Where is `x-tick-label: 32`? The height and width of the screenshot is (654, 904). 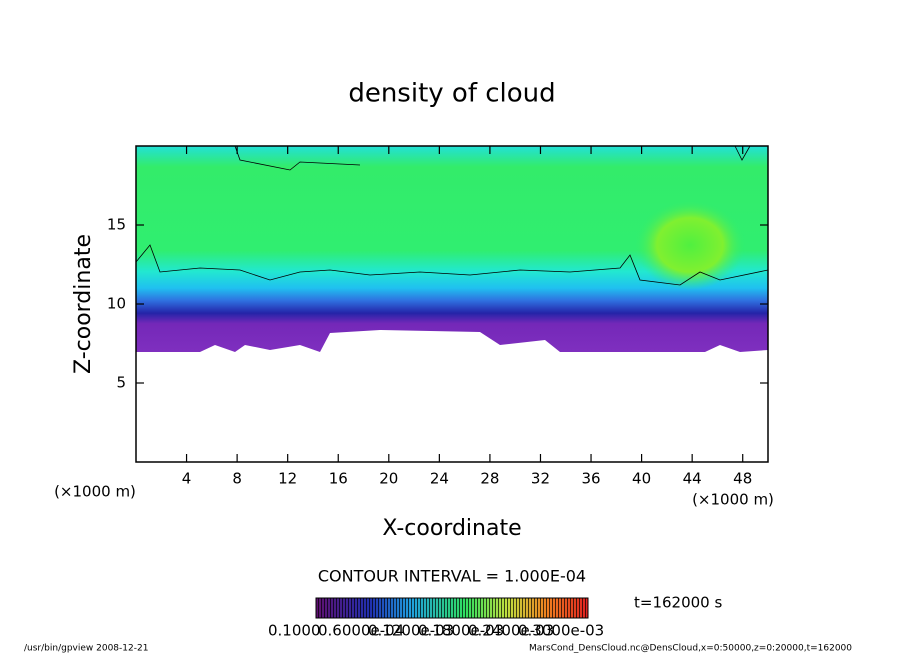
x-tick-label: 32 is located at coordinates (540, 479).